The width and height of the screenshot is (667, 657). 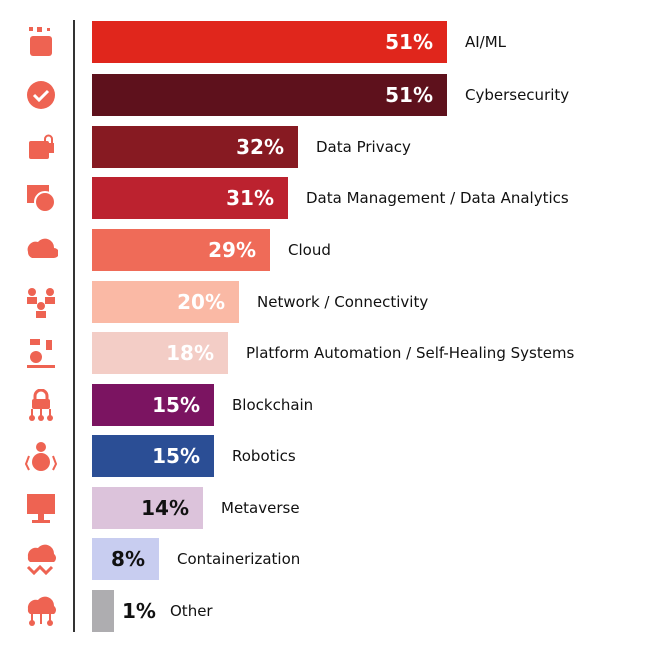 I want to click on cloud-icon, so click(x=41, y=250).